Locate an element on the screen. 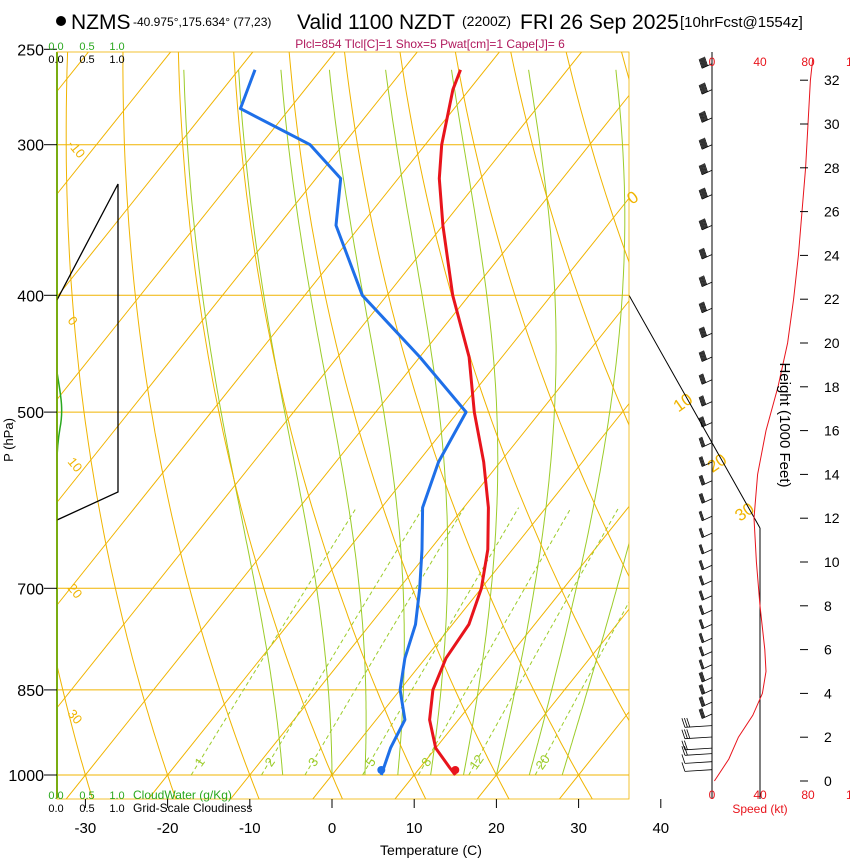 The height and width of the screenshot is (860, 850). height-axis-title: Height (1000 Feet) is located at coordinates (784, 424).